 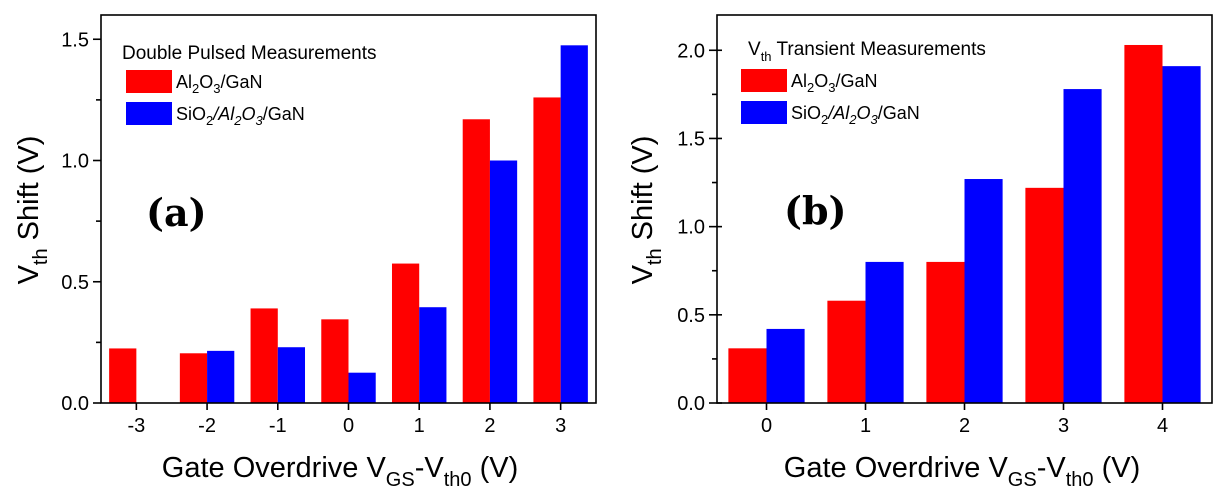 What do you see at coordinates (879, 49) in the screenshot?
I see `chart-title-part-2: Transient Measurements` at bounding box center [879, 49].